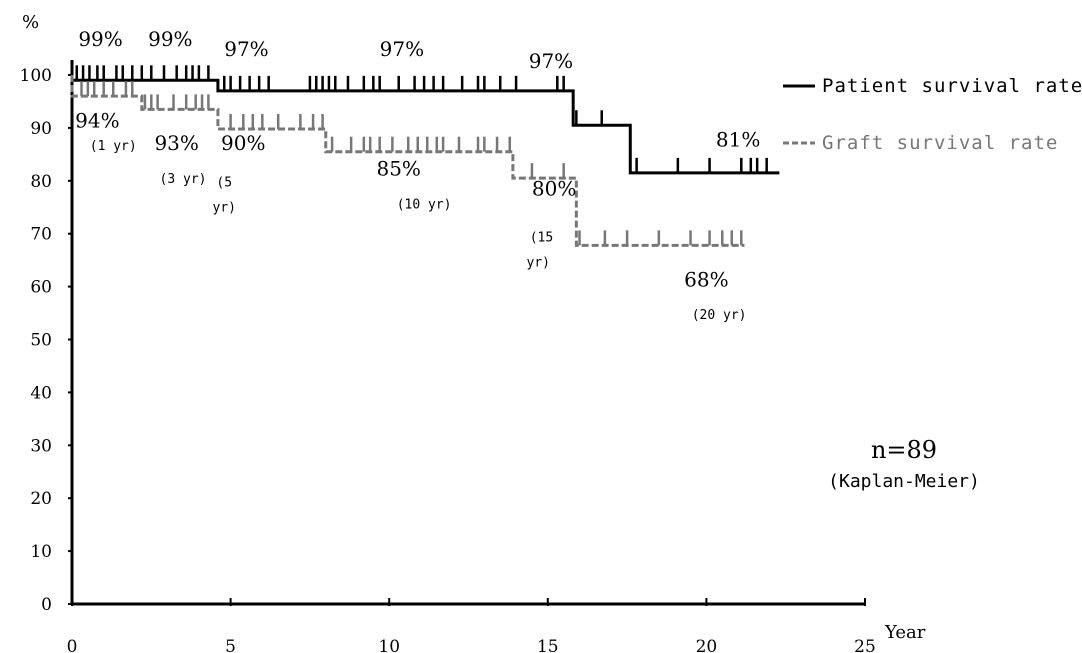  Describe the element at coordinates (183, 179) in the screenshot. I see `annotation-label: (3 yr)` at that location.